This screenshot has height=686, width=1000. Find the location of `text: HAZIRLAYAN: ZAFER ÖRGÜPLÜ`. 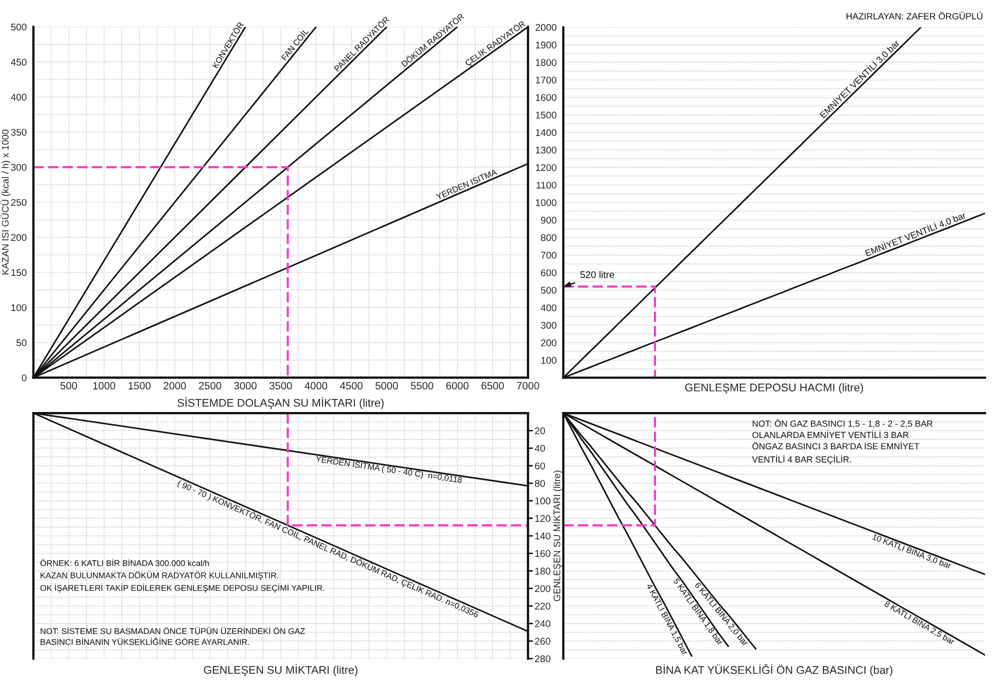

text: HAZIRLAYAN: ZAFER ÖRGÜPLÜ is located at coordinates (914, 16).